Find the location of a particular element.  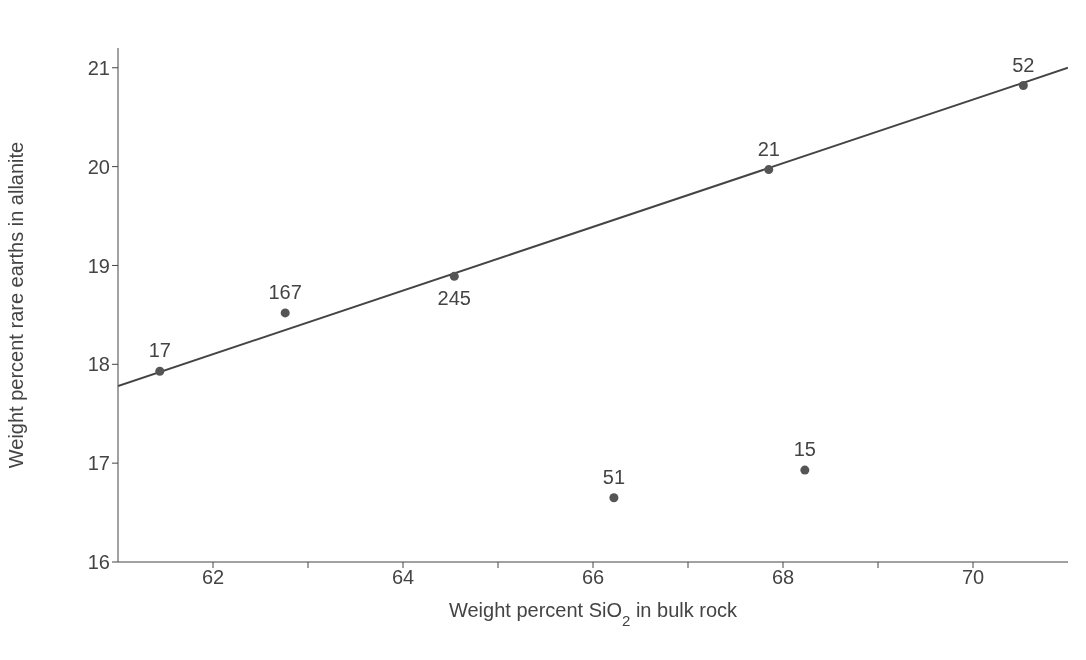

x-tick-label: 66 is located at coordinates (593, 577).